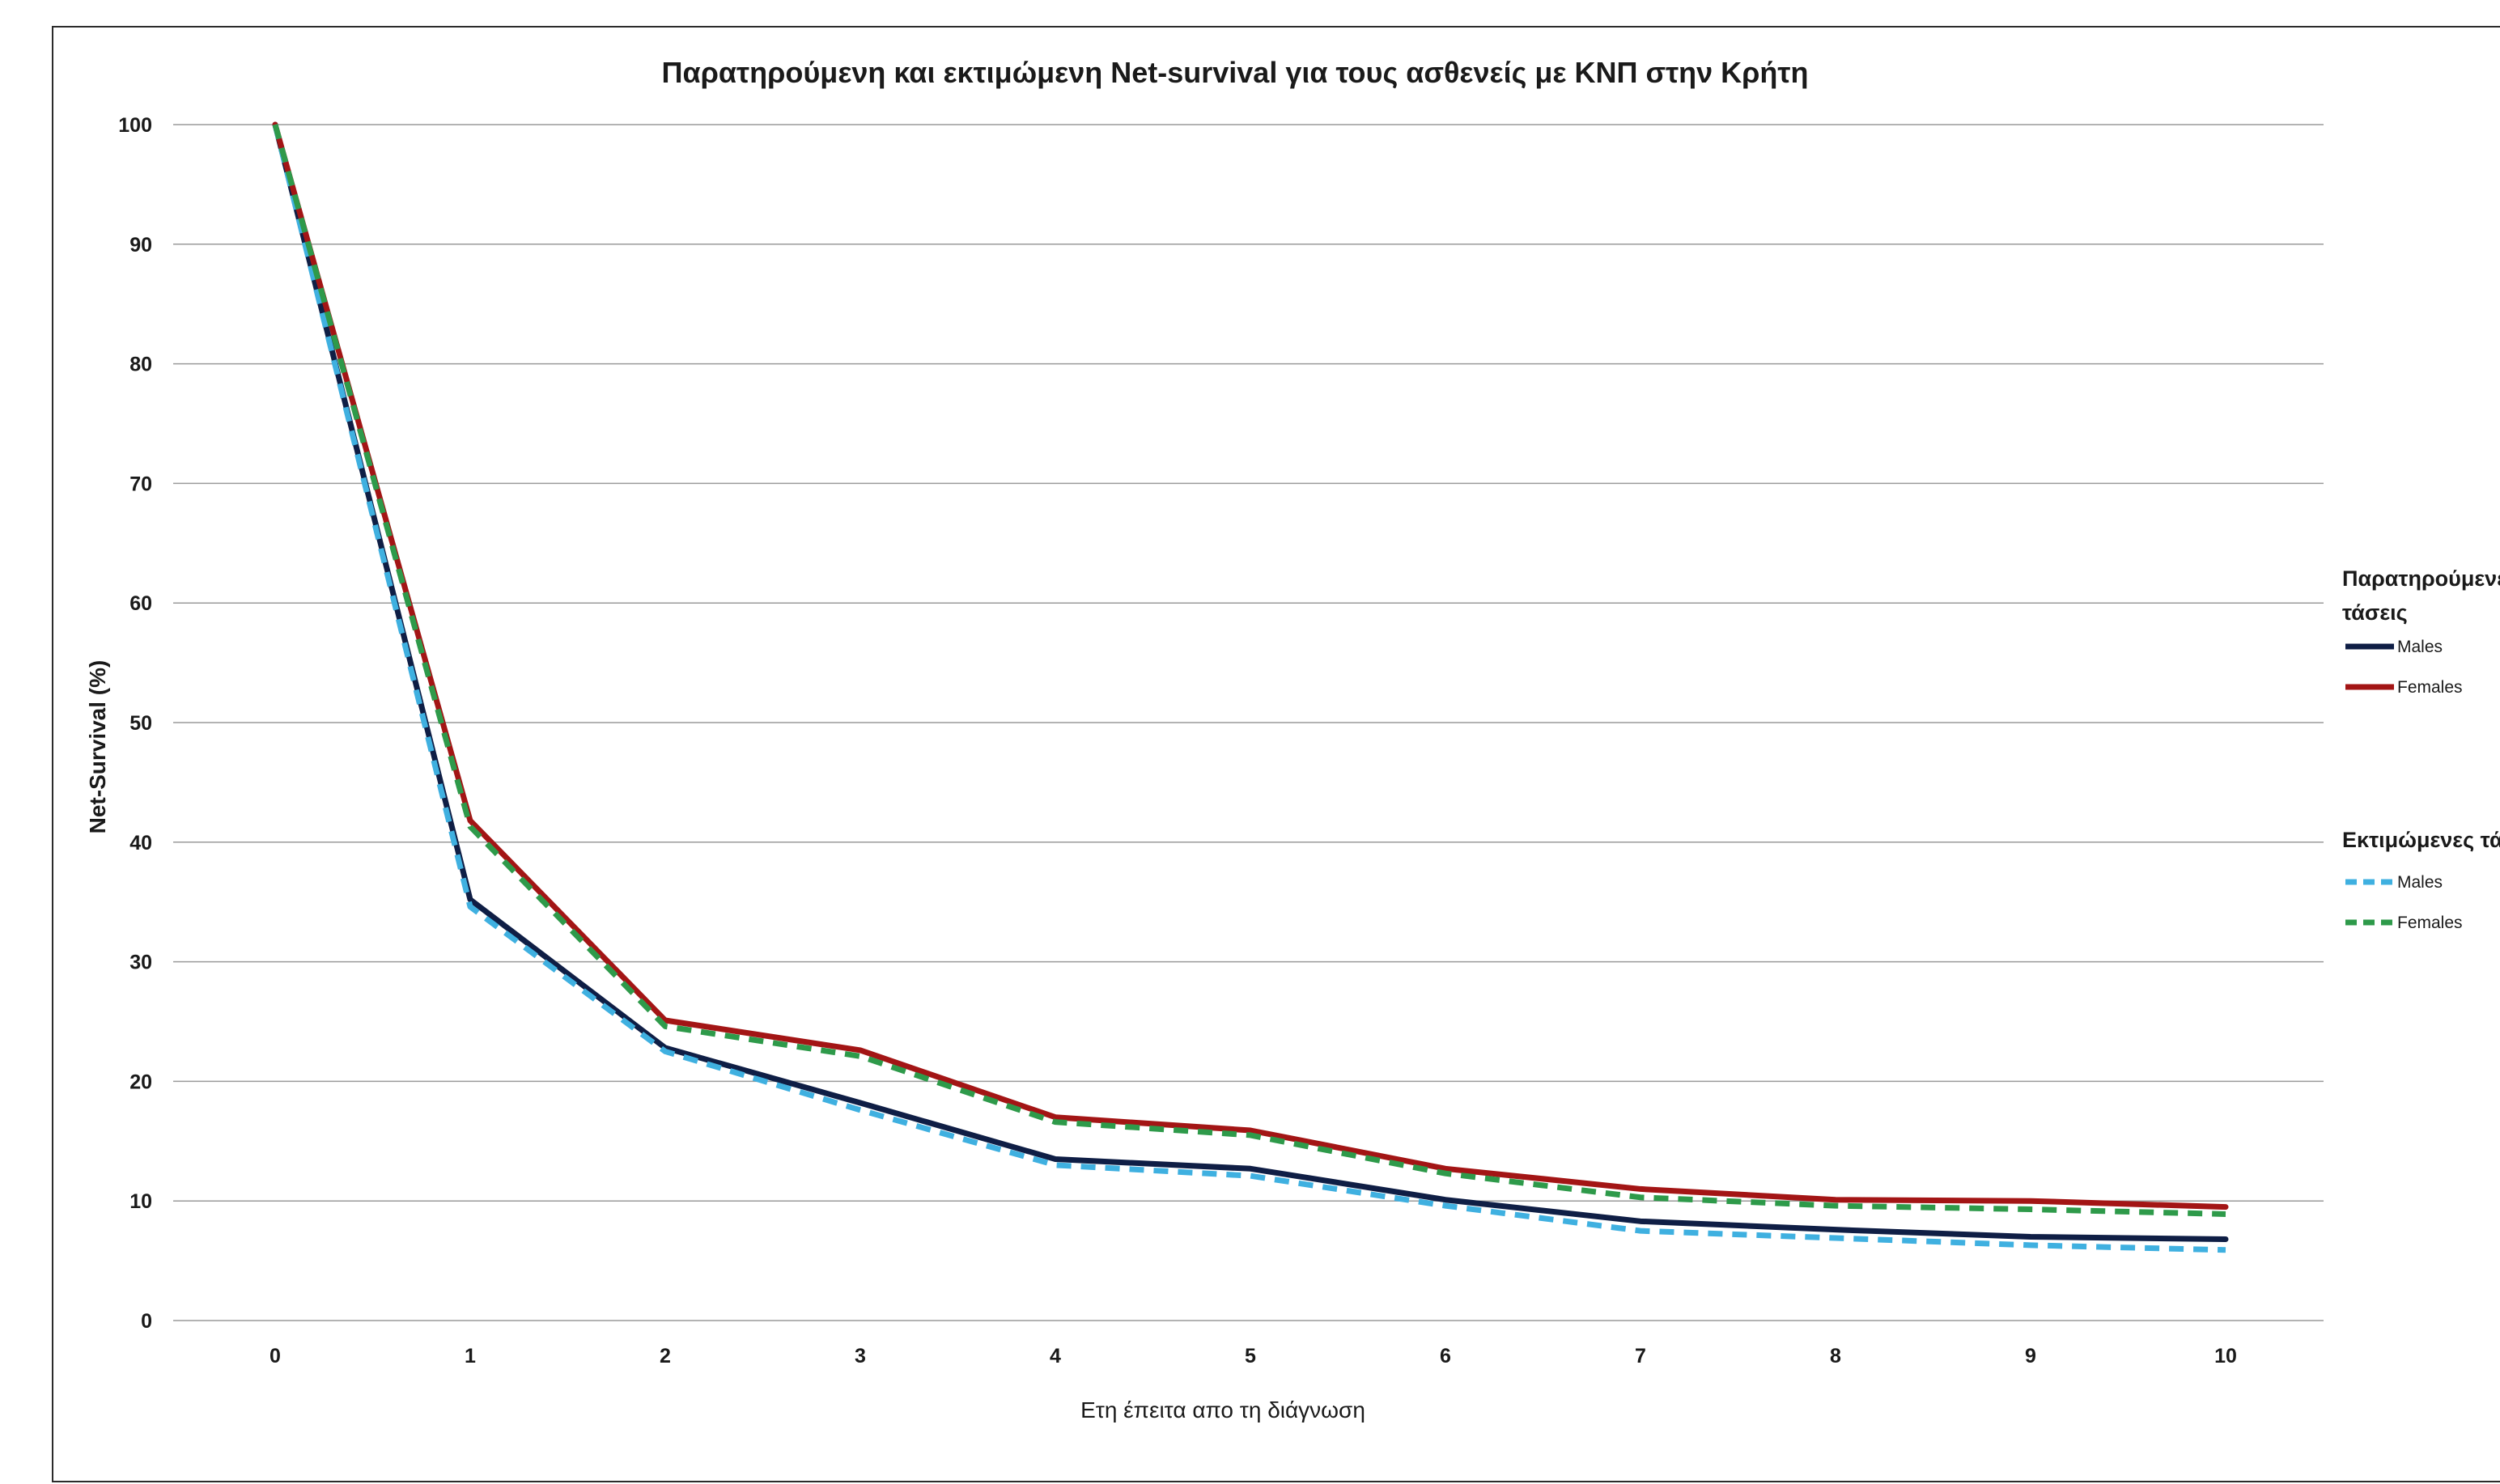  What do you see at coordinates (2225, 1356) in the screenshot?
I see `x-tick-label: 10` at bounding box center [2225, 1356].